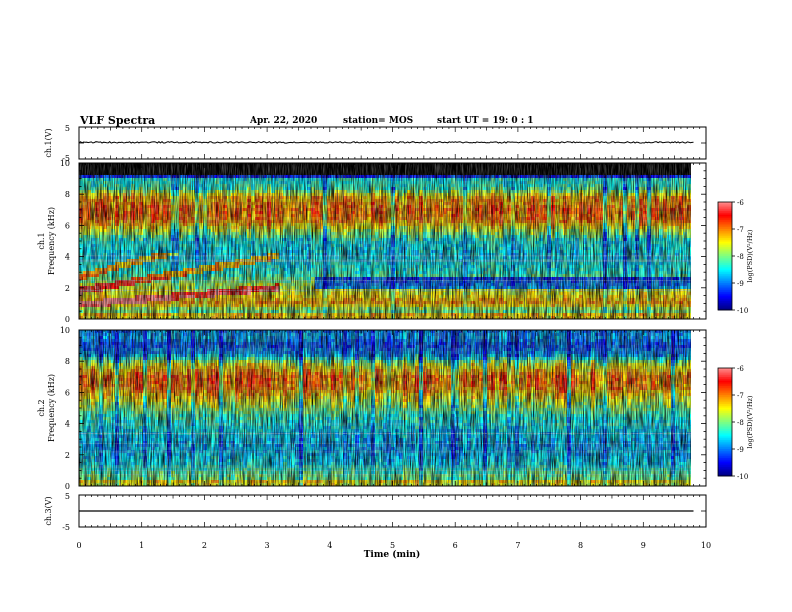  What do you see at coordinates (41, 240) in the screenshot?
I see `ch1-spec-channel-label: ch.1` at bounding box center [41, 240].